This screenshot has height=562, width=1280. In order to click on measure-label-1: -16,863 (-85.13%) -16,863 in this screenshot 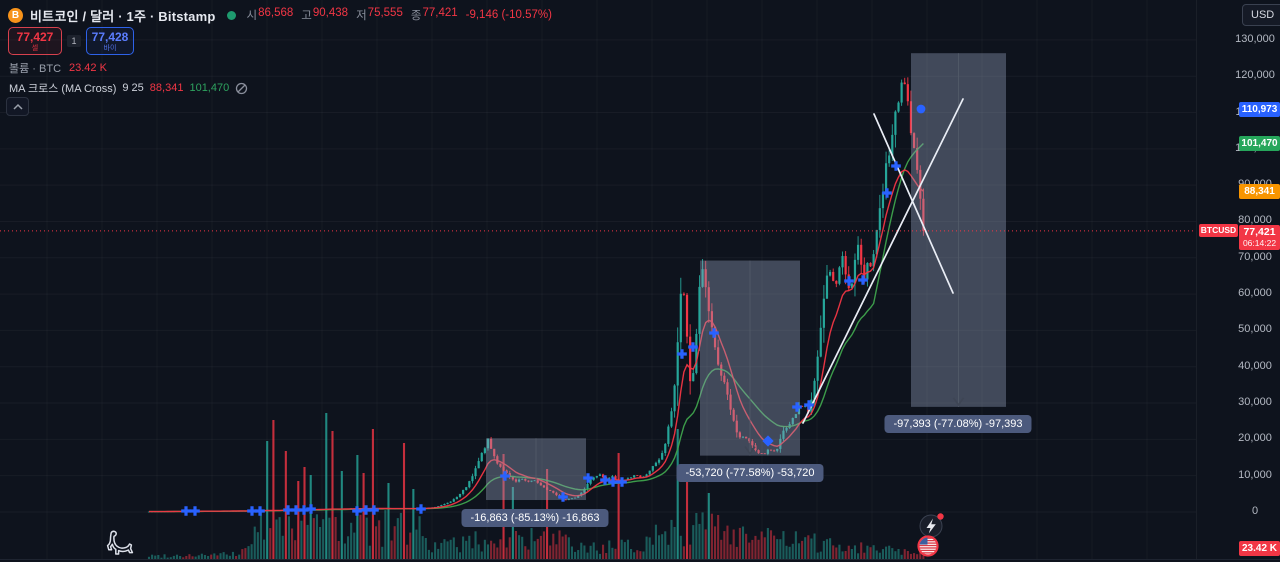, I will do `click(535, 518)`.